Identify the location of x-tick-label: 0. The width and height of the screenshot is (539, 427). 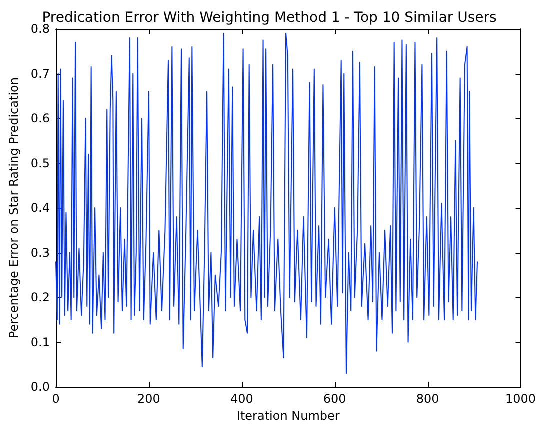
(56, 399).